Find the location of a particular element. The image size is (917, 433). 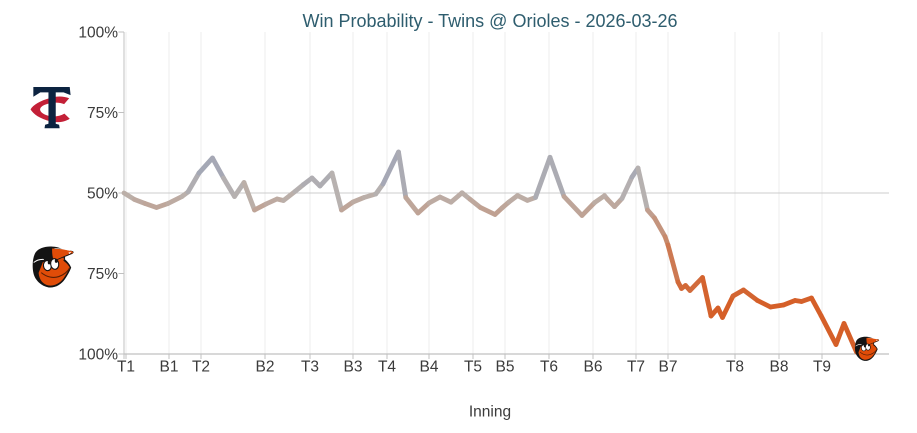

svg-text: Inning is located at coordinates (490, 412).